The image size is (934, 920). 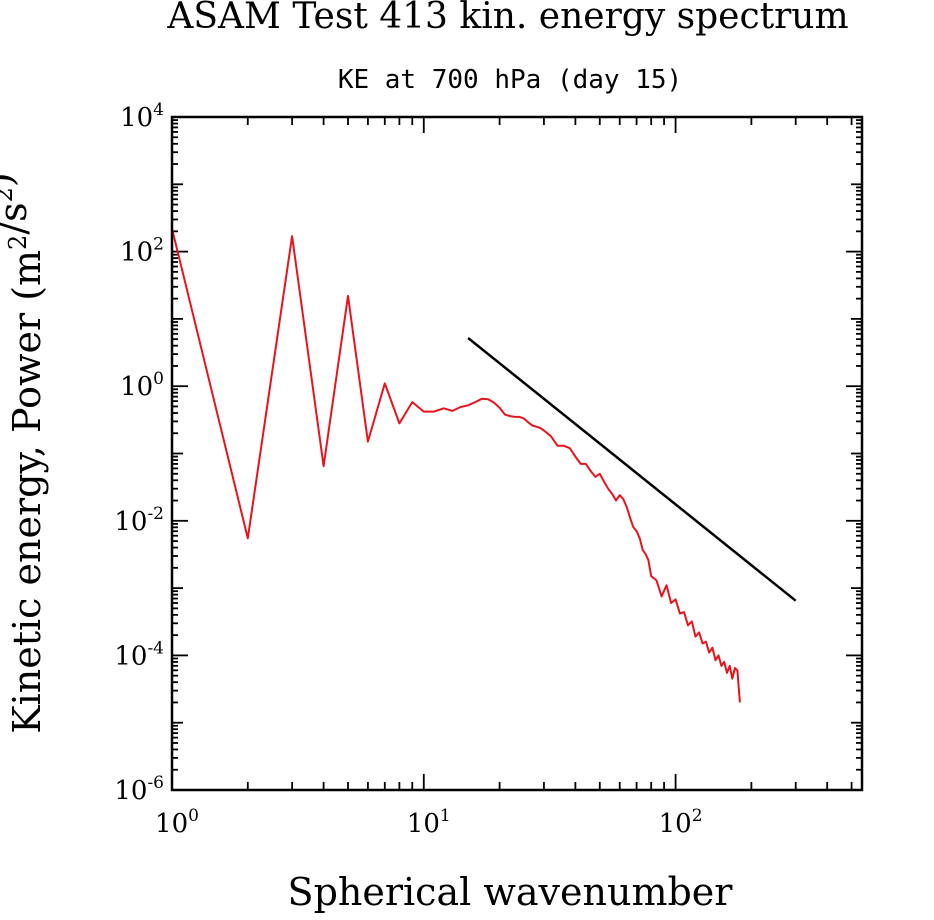 What do you see at coordinates (681, 822) in the screenshot?
I see `x-tick-label: 102` at bounding box center [681, 822].